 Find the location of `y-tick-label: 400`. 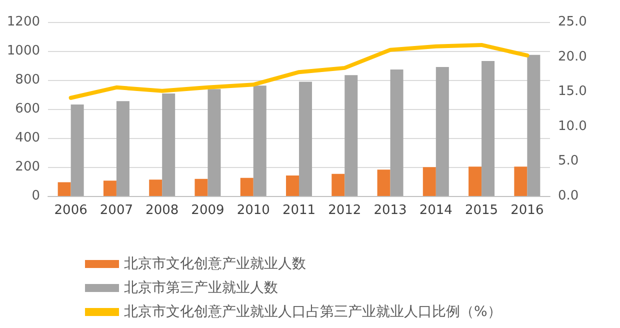

y-tick-label: 400 is located at coordinates (27, 138).